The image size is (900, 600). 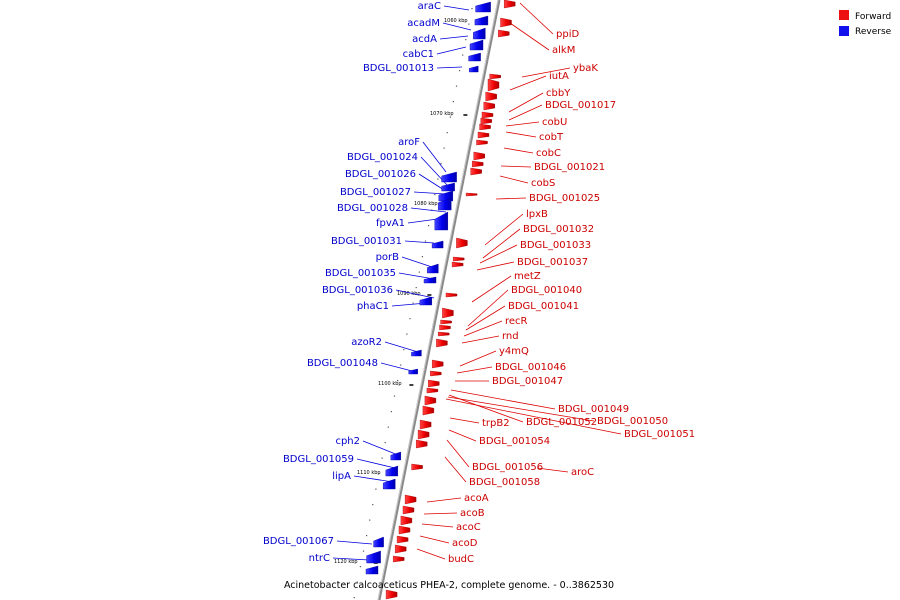 I want to click on reverse-gene-label-bdgl-001013: BDGL_001013, so click(x=398, y=68).